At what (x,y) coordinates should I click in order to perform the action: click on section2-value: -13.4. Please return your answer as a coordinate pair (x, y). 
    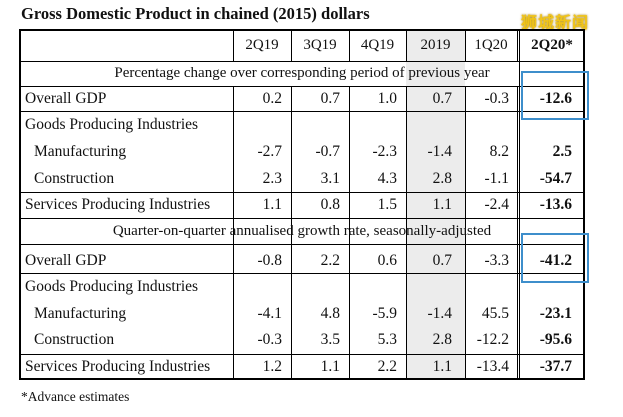
    Looking at the image, I should click on (492, 366).